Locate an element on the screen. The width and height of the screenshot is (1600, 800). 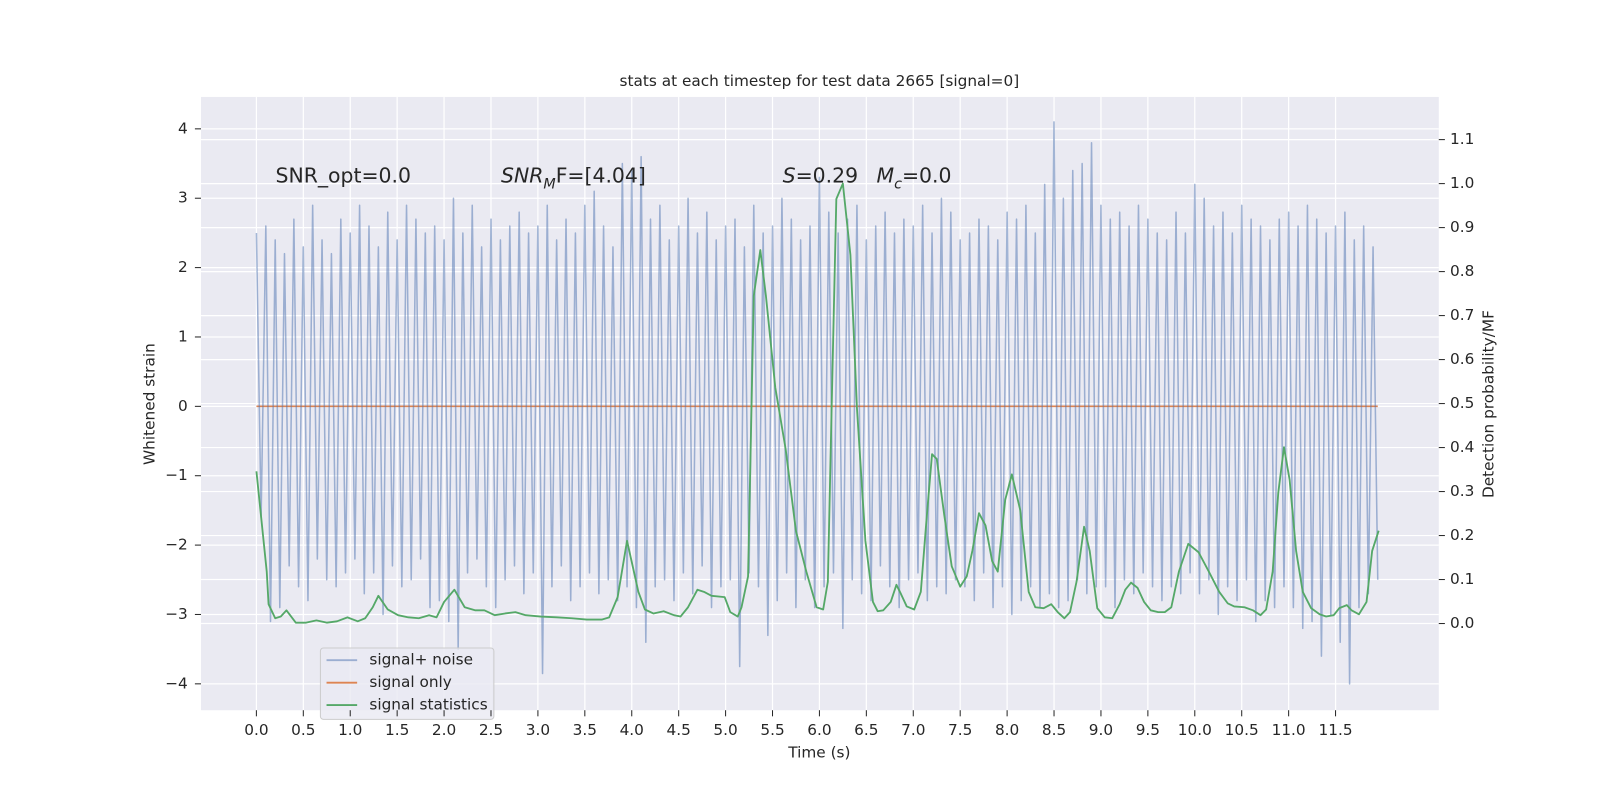
x-tick-label: 10.5 is located at coordinates (1242, 730).